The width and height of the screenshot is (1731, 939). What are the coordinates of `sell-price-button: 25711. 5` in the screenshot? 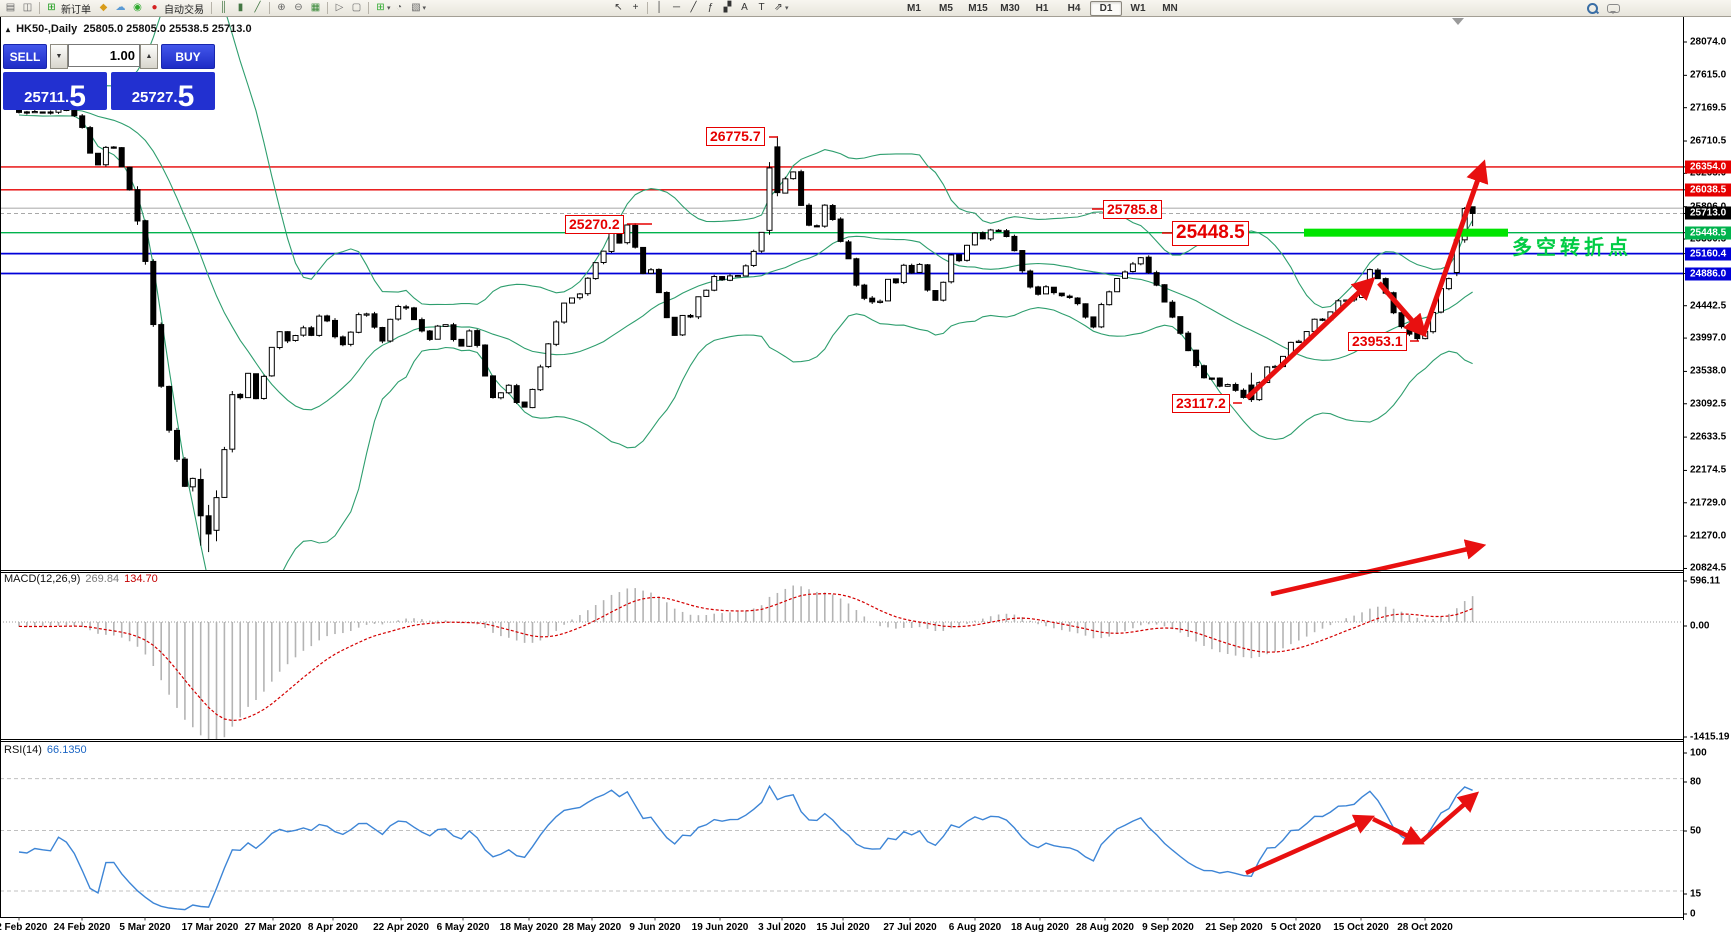 It's located at (55, 91).